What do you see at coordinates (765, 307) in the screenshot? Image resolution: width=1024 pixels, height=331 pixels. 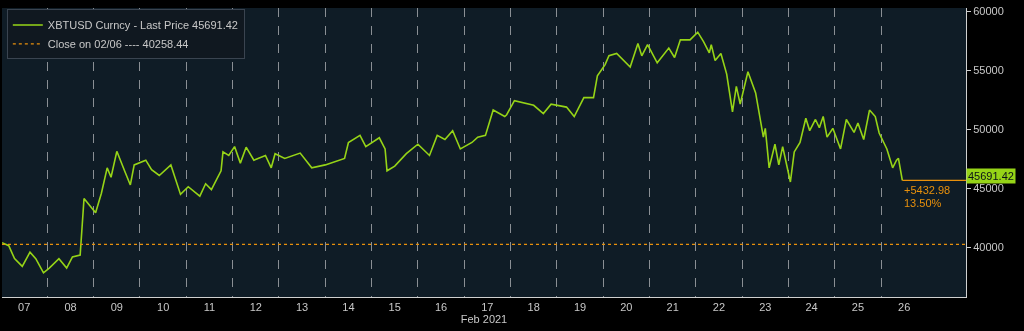 I see `x-tick-label: 23` at bounding box center [765, 307].